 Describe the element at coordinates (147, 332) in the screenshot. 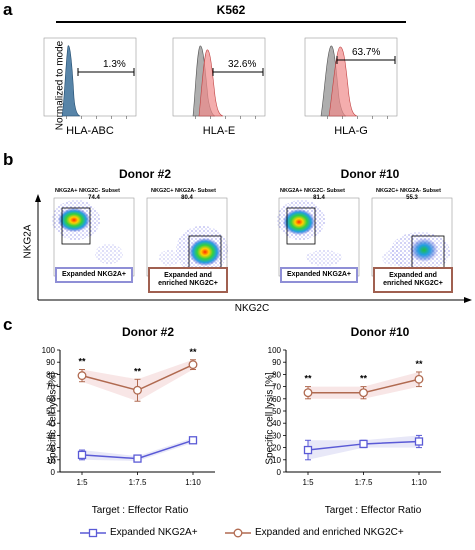

I see `chart-title-1: Donor #2` at that location.